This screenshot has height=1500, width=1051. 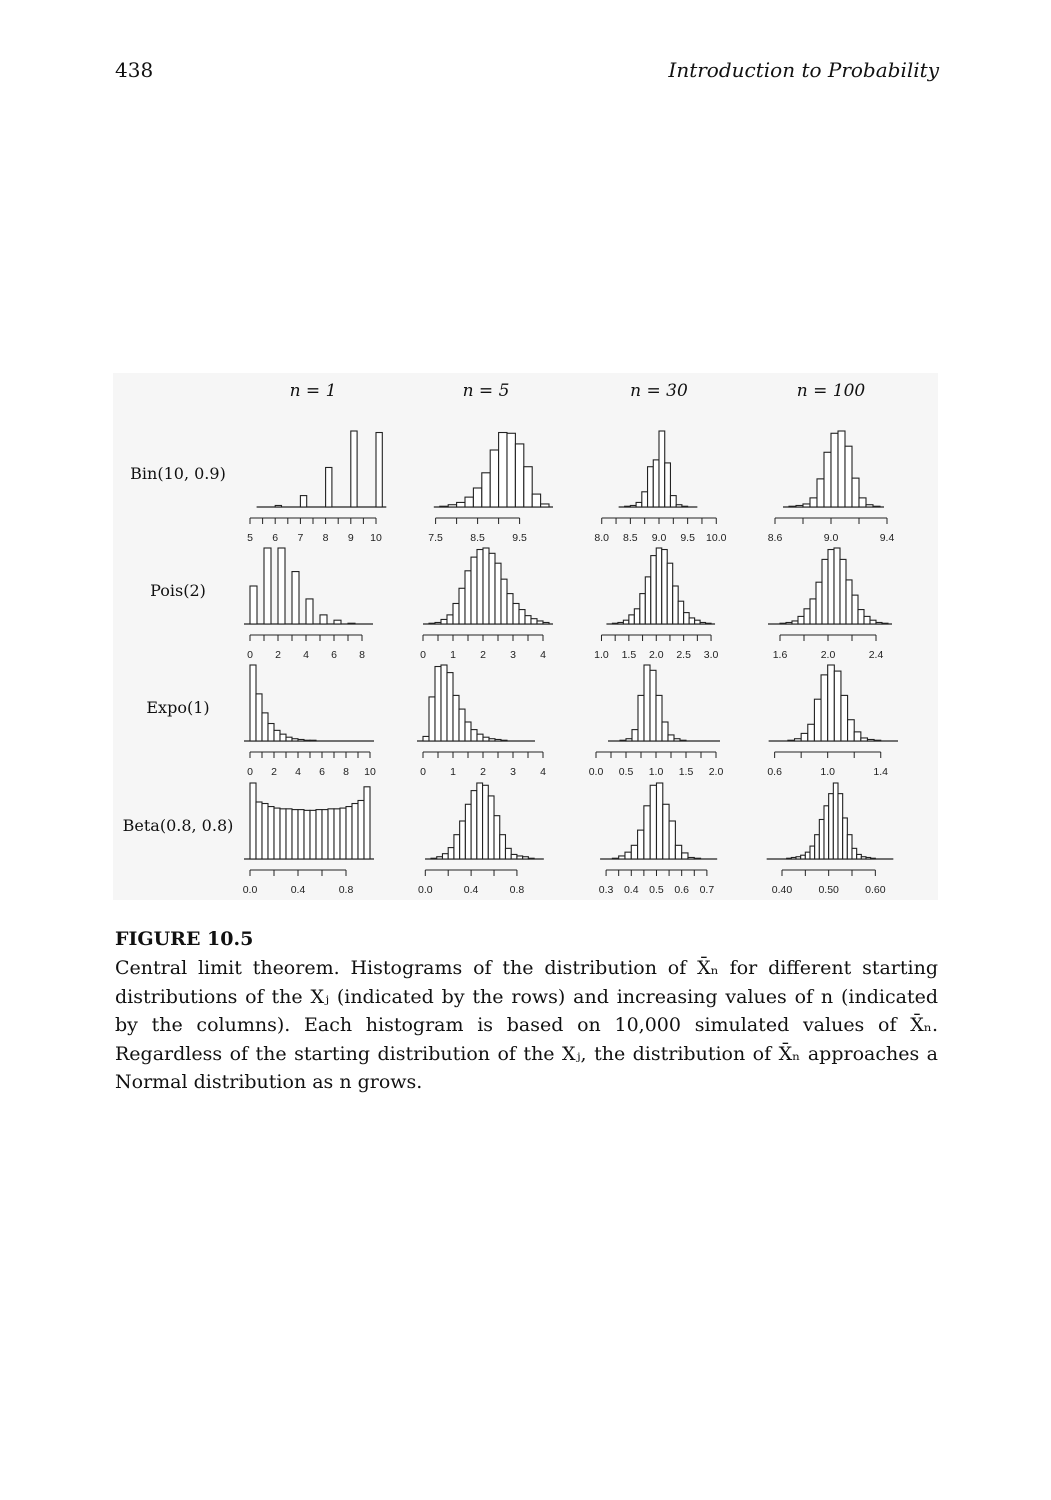 I want to click on x-tick-label: 4, so click(x=543, y=772).